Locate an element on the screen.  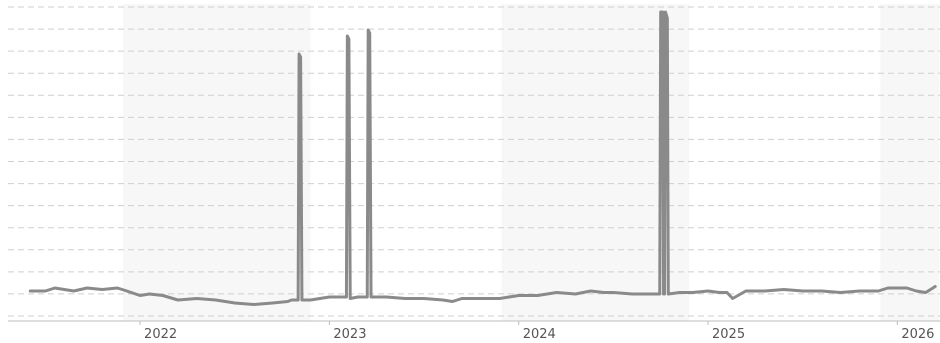
x-tick-label: 2024 is located at coordinates (539, 334).